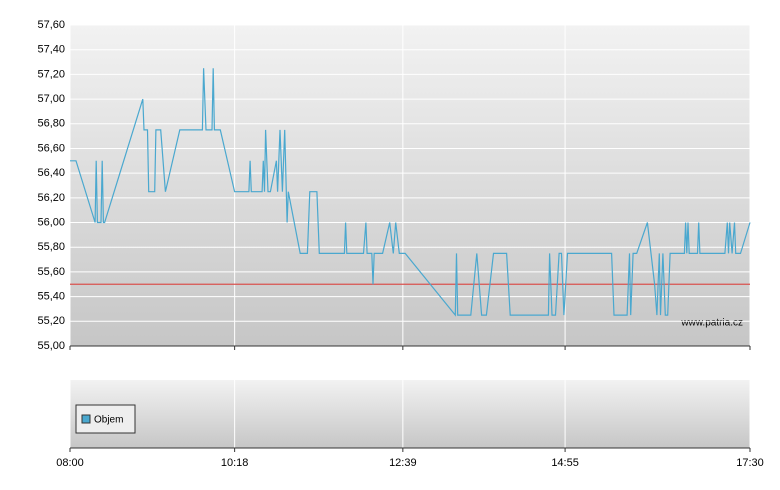 This screenshot has height=490, width=780. What do you see at coordinates (51, 148) in the screenshot?
I see `y-tick-label: 56,60` at bounding box center [51, 148].